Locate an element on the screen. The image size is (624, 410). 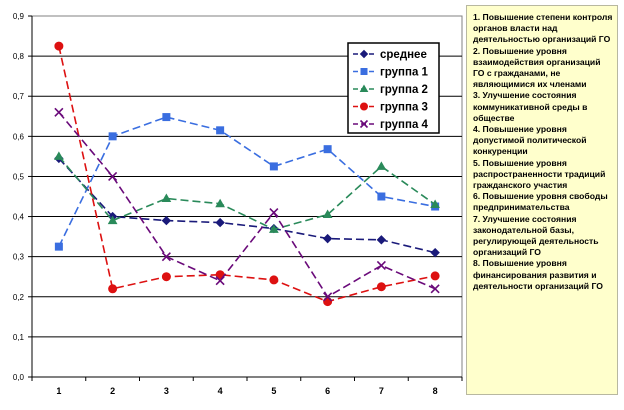
x-tick-label: 5 is located at coordinates (273, 391).